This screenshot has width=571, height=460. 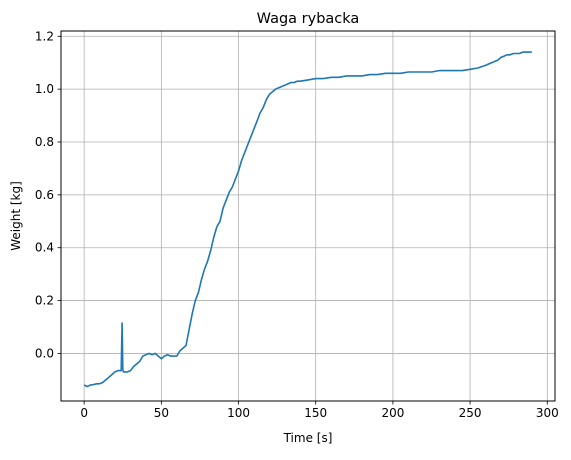 What do you see at coordinates (44, 89) in the screenshot?
I see `y-tick-label: 1.0` at bounding box center [44, 89].